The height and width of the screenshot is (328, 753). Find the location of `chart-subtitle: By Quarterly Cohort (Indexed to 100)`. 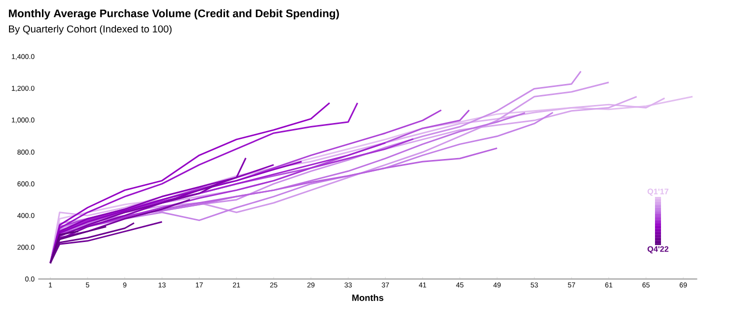

chart-subtitle: By Quarterly Cohort (Indexed to 100) is located at coordinates (90, 30).